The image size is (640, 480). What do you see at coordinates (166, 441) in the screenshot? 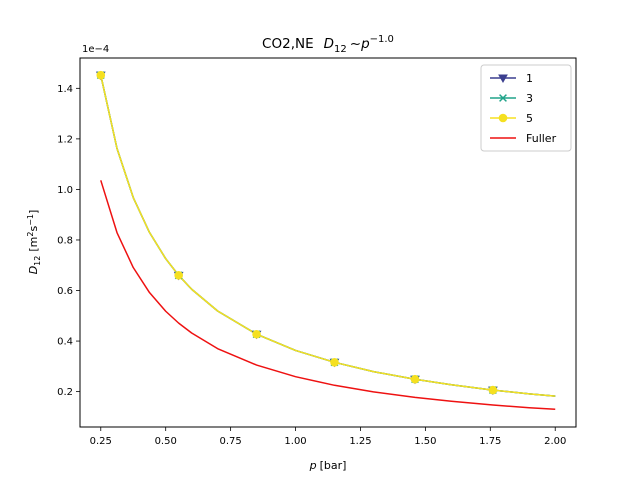
I see `x-tick-label: 0.50` at bounding box center [166, 441].